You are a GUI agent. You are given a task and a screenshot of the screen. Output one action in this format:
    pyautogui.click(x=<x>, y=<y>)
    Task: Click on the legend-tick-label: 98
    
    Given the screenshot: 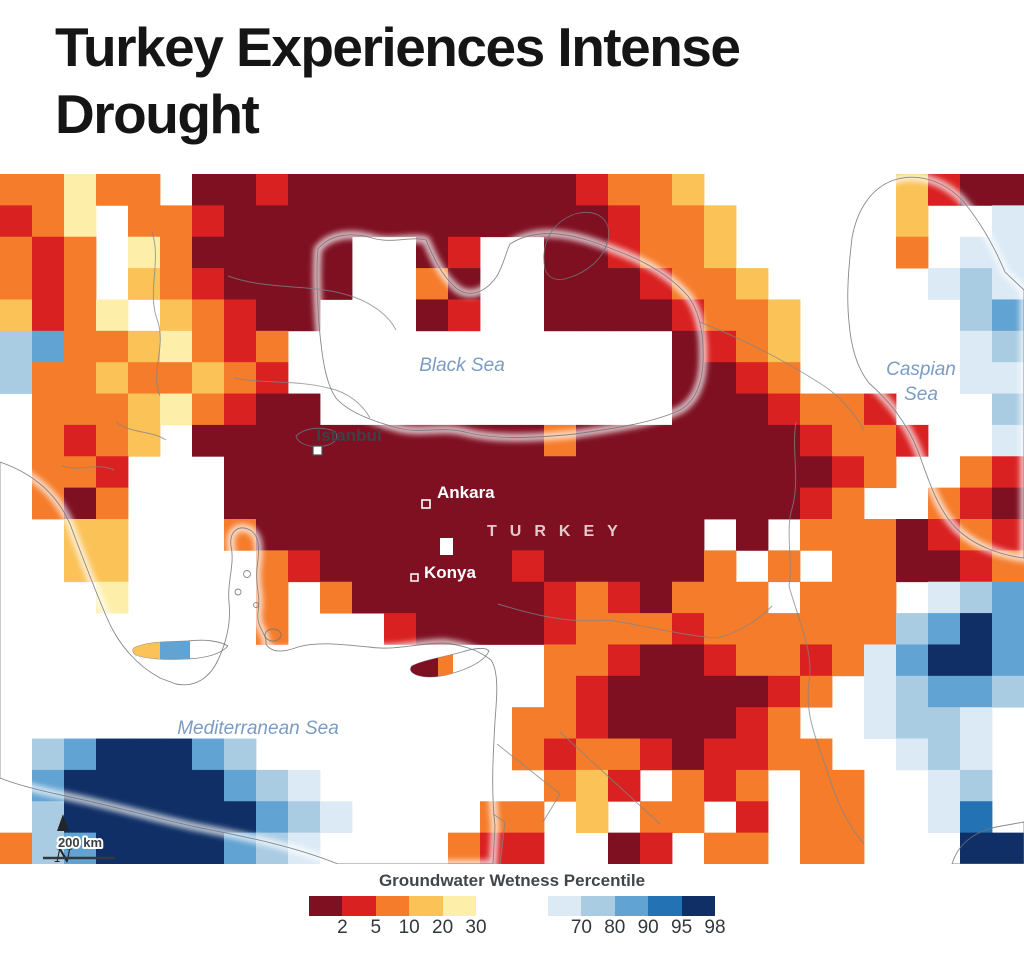 What is the action you would take?
    pyautogui.click(x=715, y=927)
    